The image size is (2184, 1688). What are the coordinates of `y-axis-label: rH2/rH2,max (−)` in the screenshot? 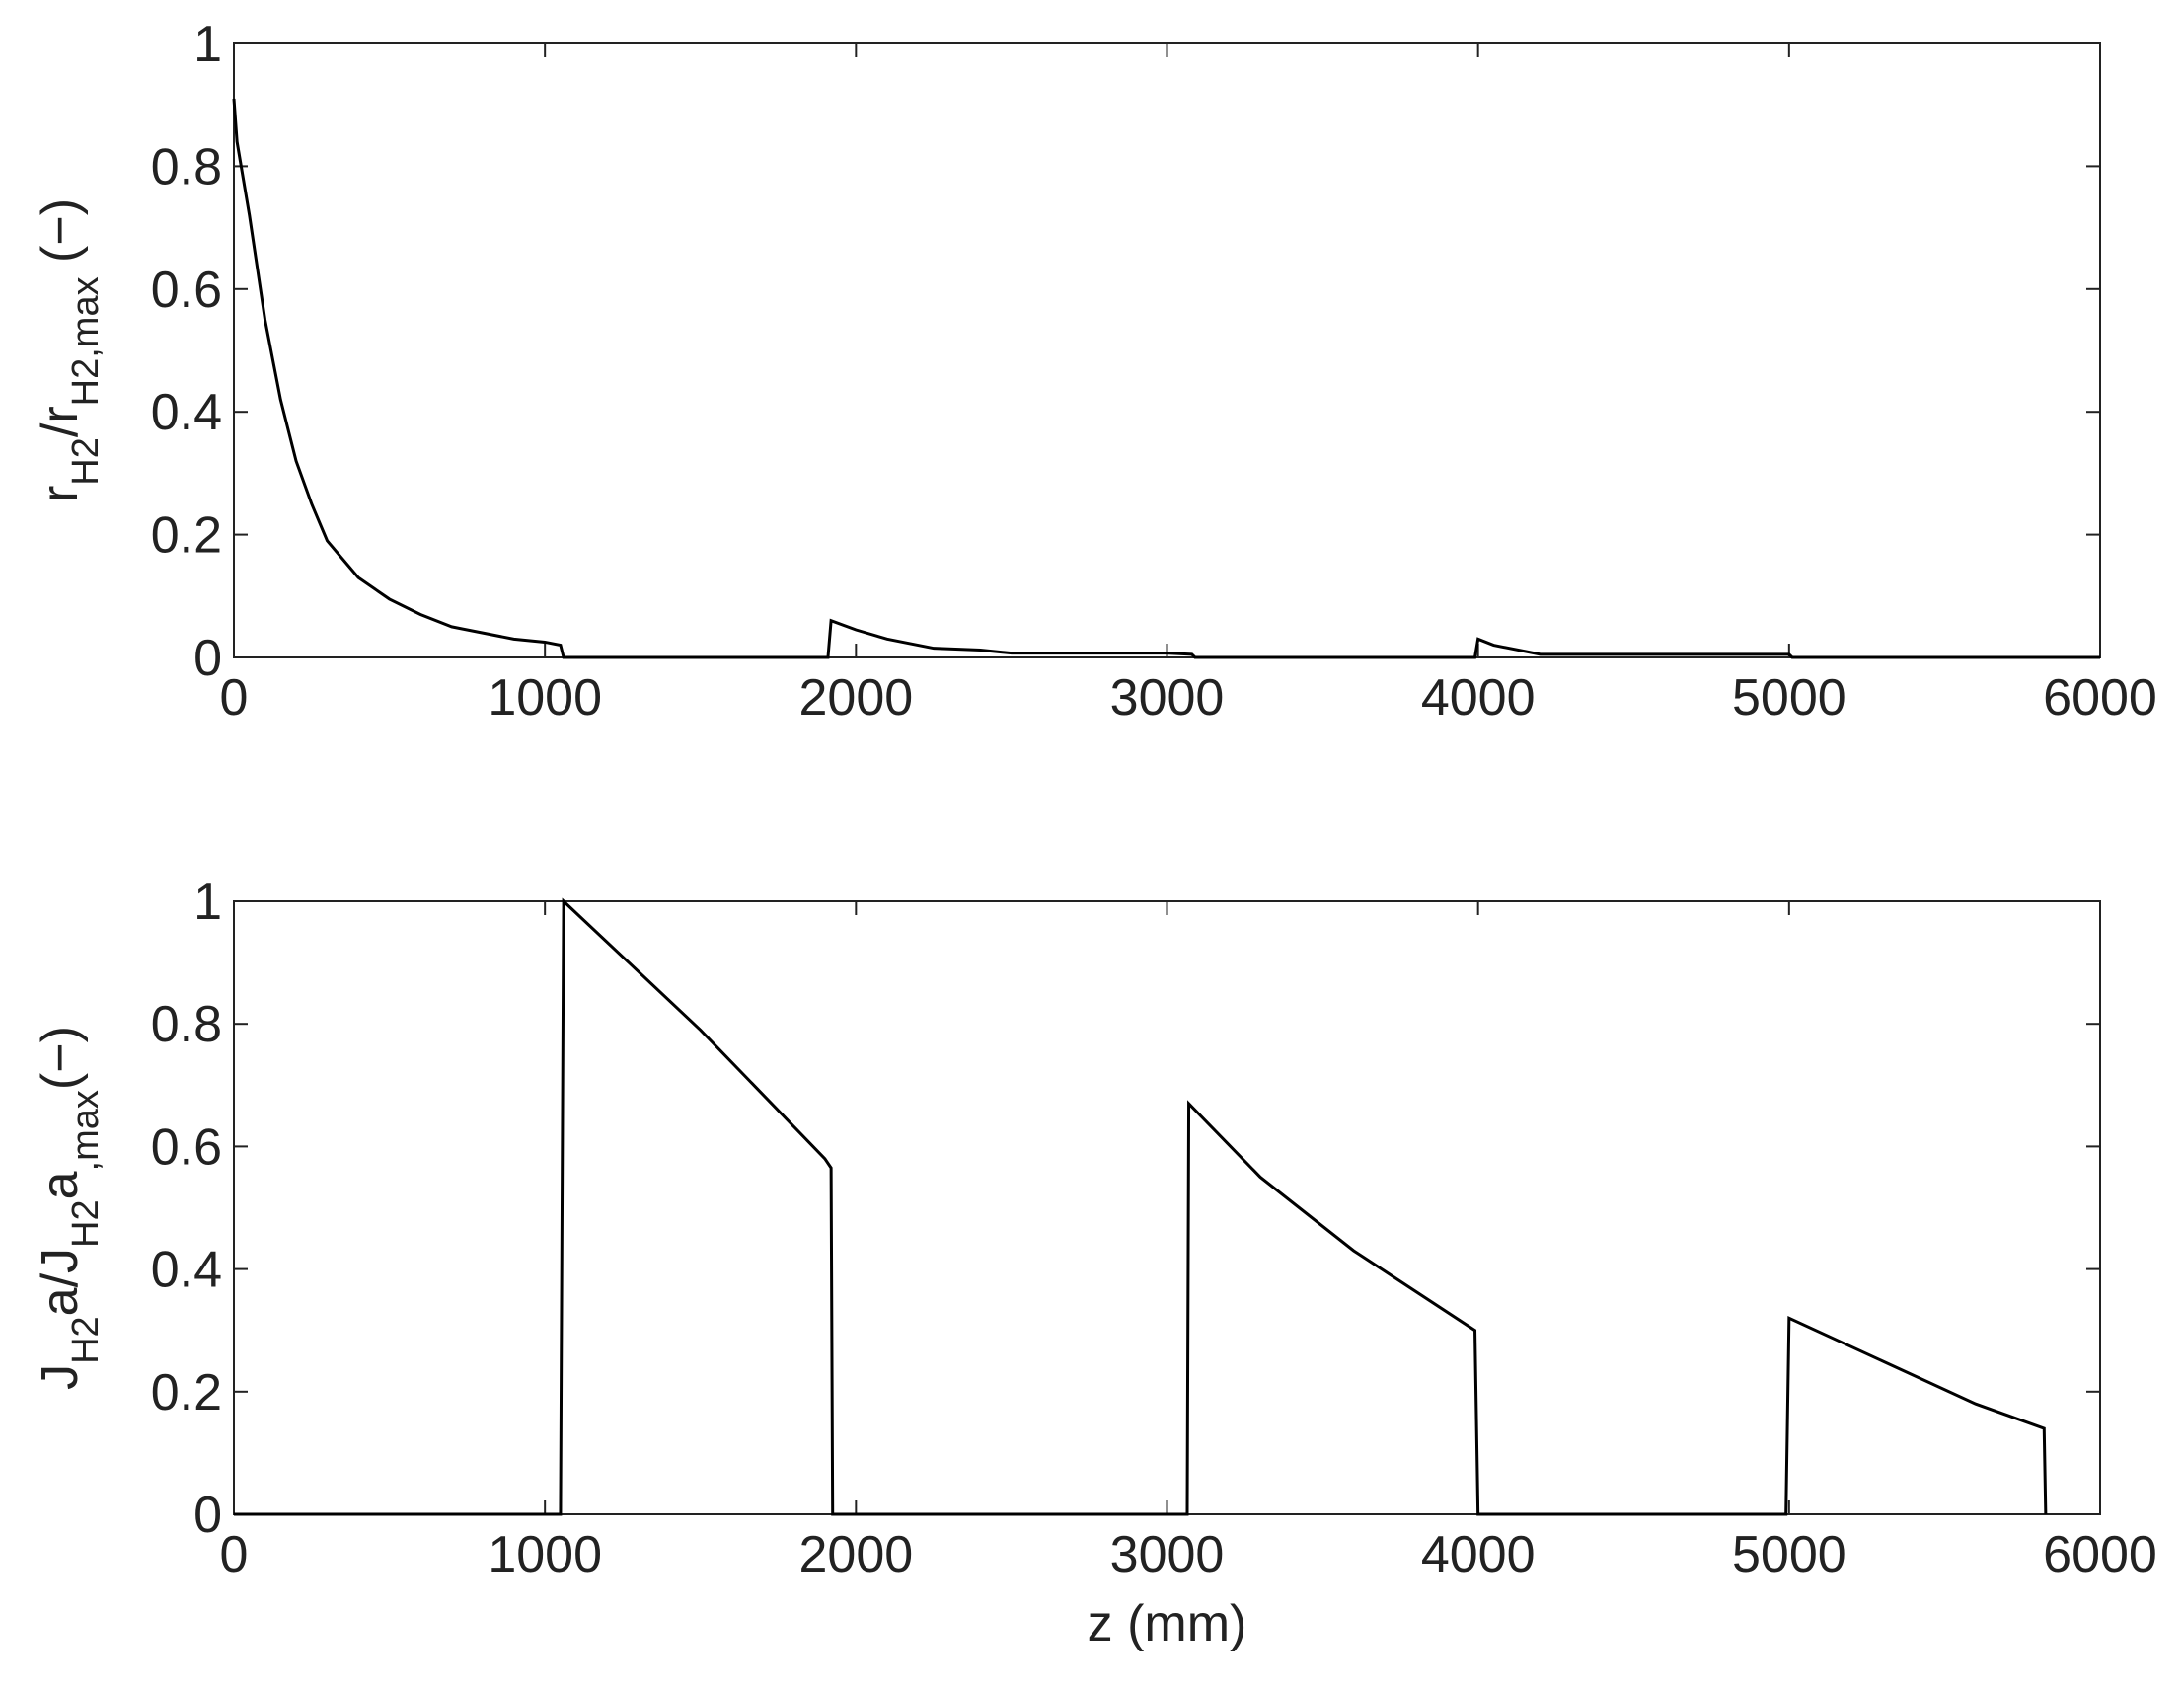 It's located at (69, 350).